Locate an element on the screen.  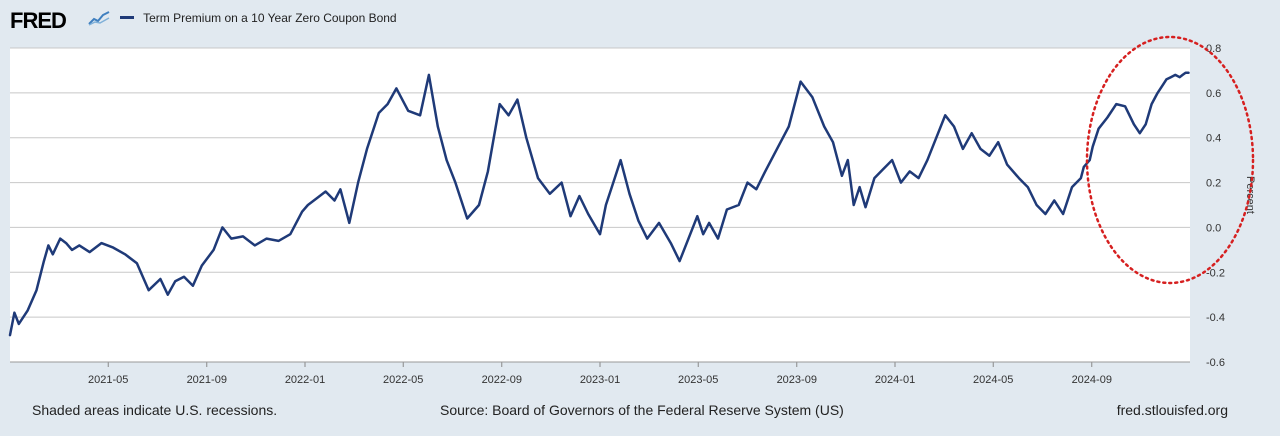
legend-swatch is located at coordinates (127, 18).